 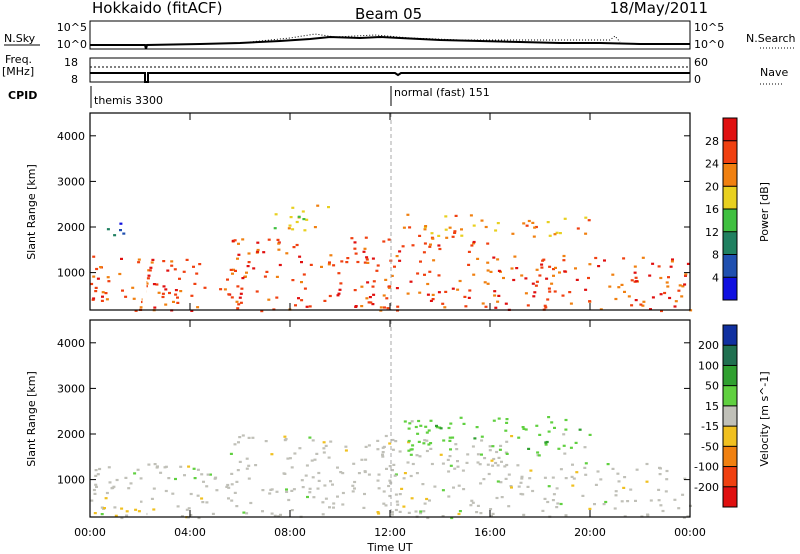 What do you see at coordinates (715, 255) in the screenshot?
I see `colorbar-tick-label: 8` at bounding box center [715, 255].